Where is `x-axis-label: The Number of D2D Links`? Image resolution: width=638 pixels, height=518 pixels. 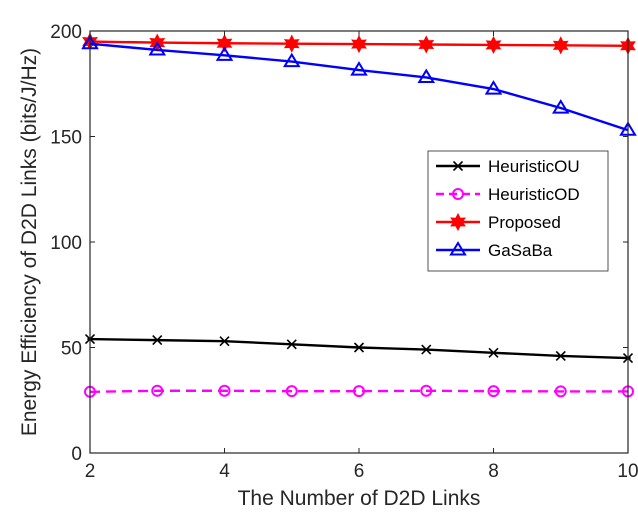 x-axis-label: The Number of D2D Links is located at coordinates (359, 498).